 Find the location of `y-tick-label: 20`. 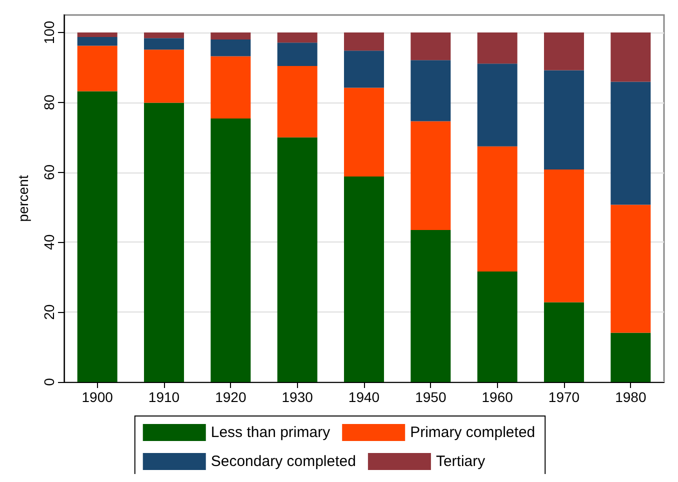

y-tick-label: 20 is located at coordinates (49, 312).